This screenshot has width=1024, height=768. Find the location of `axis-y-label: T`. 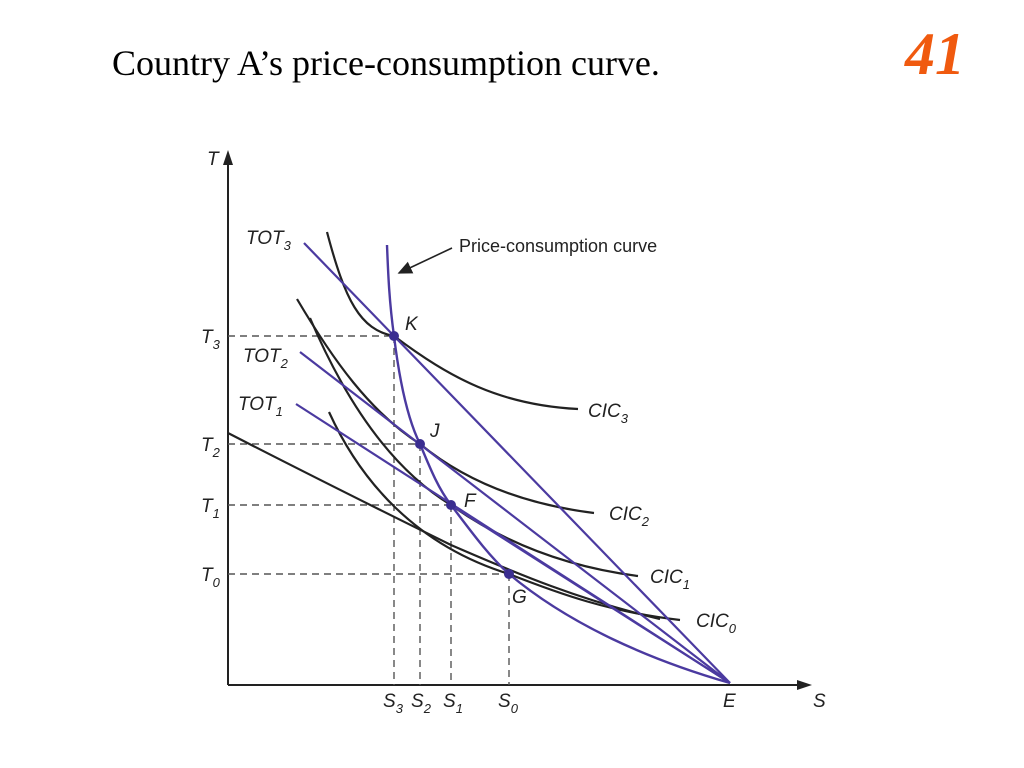

axis-y-label: T is located at coordinates (213, 159).